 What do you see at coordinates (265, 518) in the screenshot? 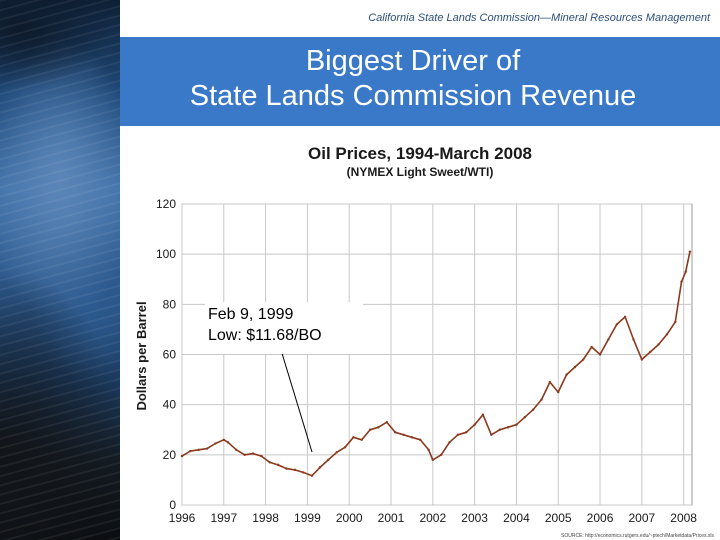
I see `x-tick-label: 1998` at bounding box center [265, 518].